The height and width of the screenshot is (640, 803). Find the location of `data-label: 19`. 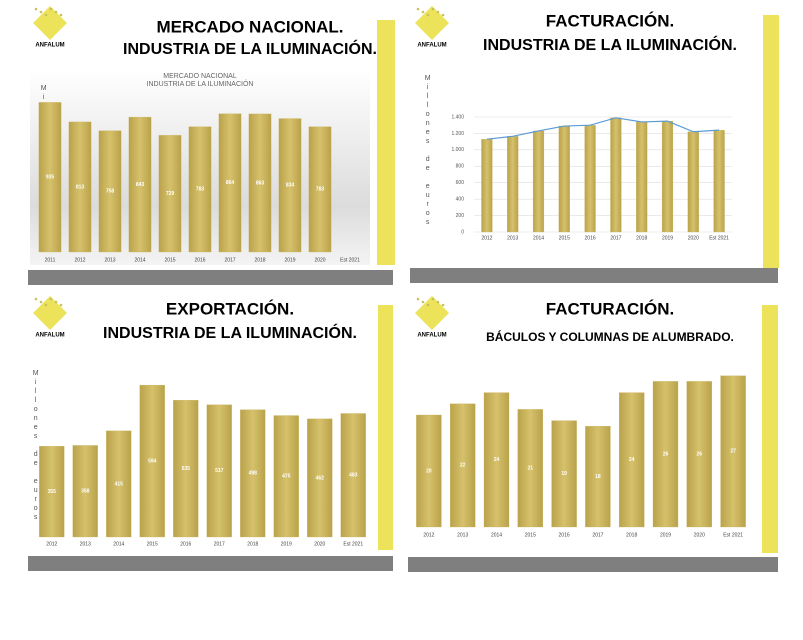

data-label: 19 is located at coordinates (564, 474).